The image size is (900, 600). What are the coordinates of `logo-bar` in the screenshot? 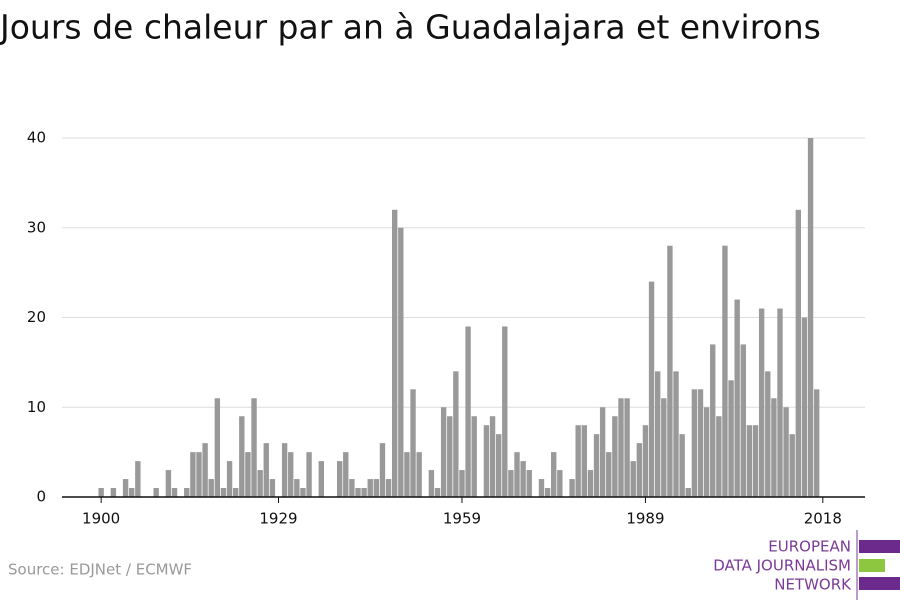 It's located at (879, 546).